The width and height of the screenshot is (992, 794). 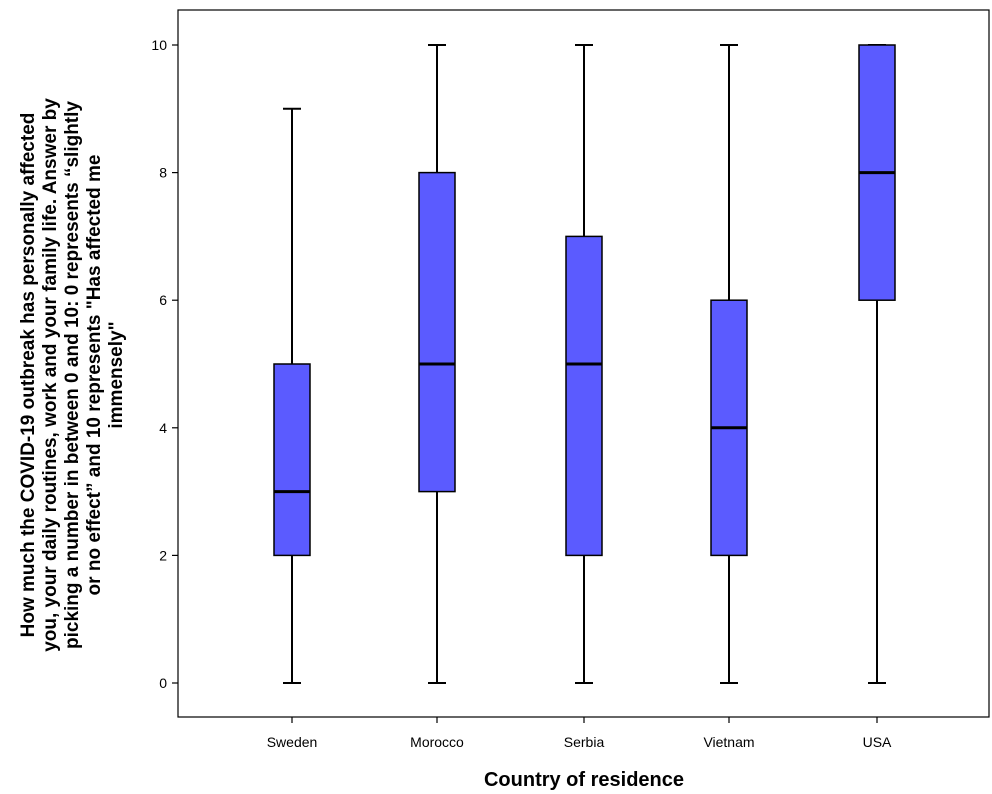 What do you see at coordinates (584, 780) in the screenshot?
I see `x-axis-title: Country of residence` at bounding box center [584, 780].